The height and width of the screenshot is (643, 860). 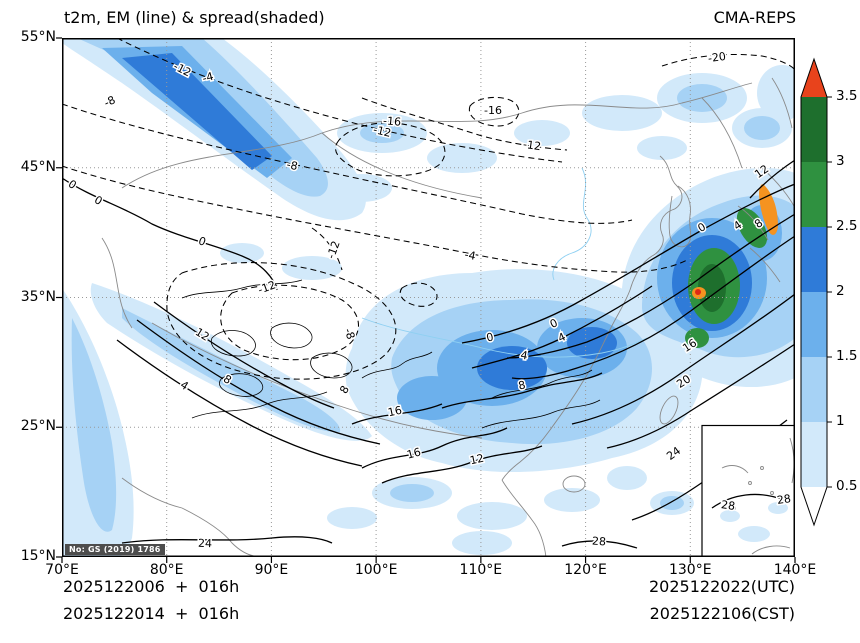 I want to click on x-axis-tick-label: 140°E, so click(x=795, y=570).